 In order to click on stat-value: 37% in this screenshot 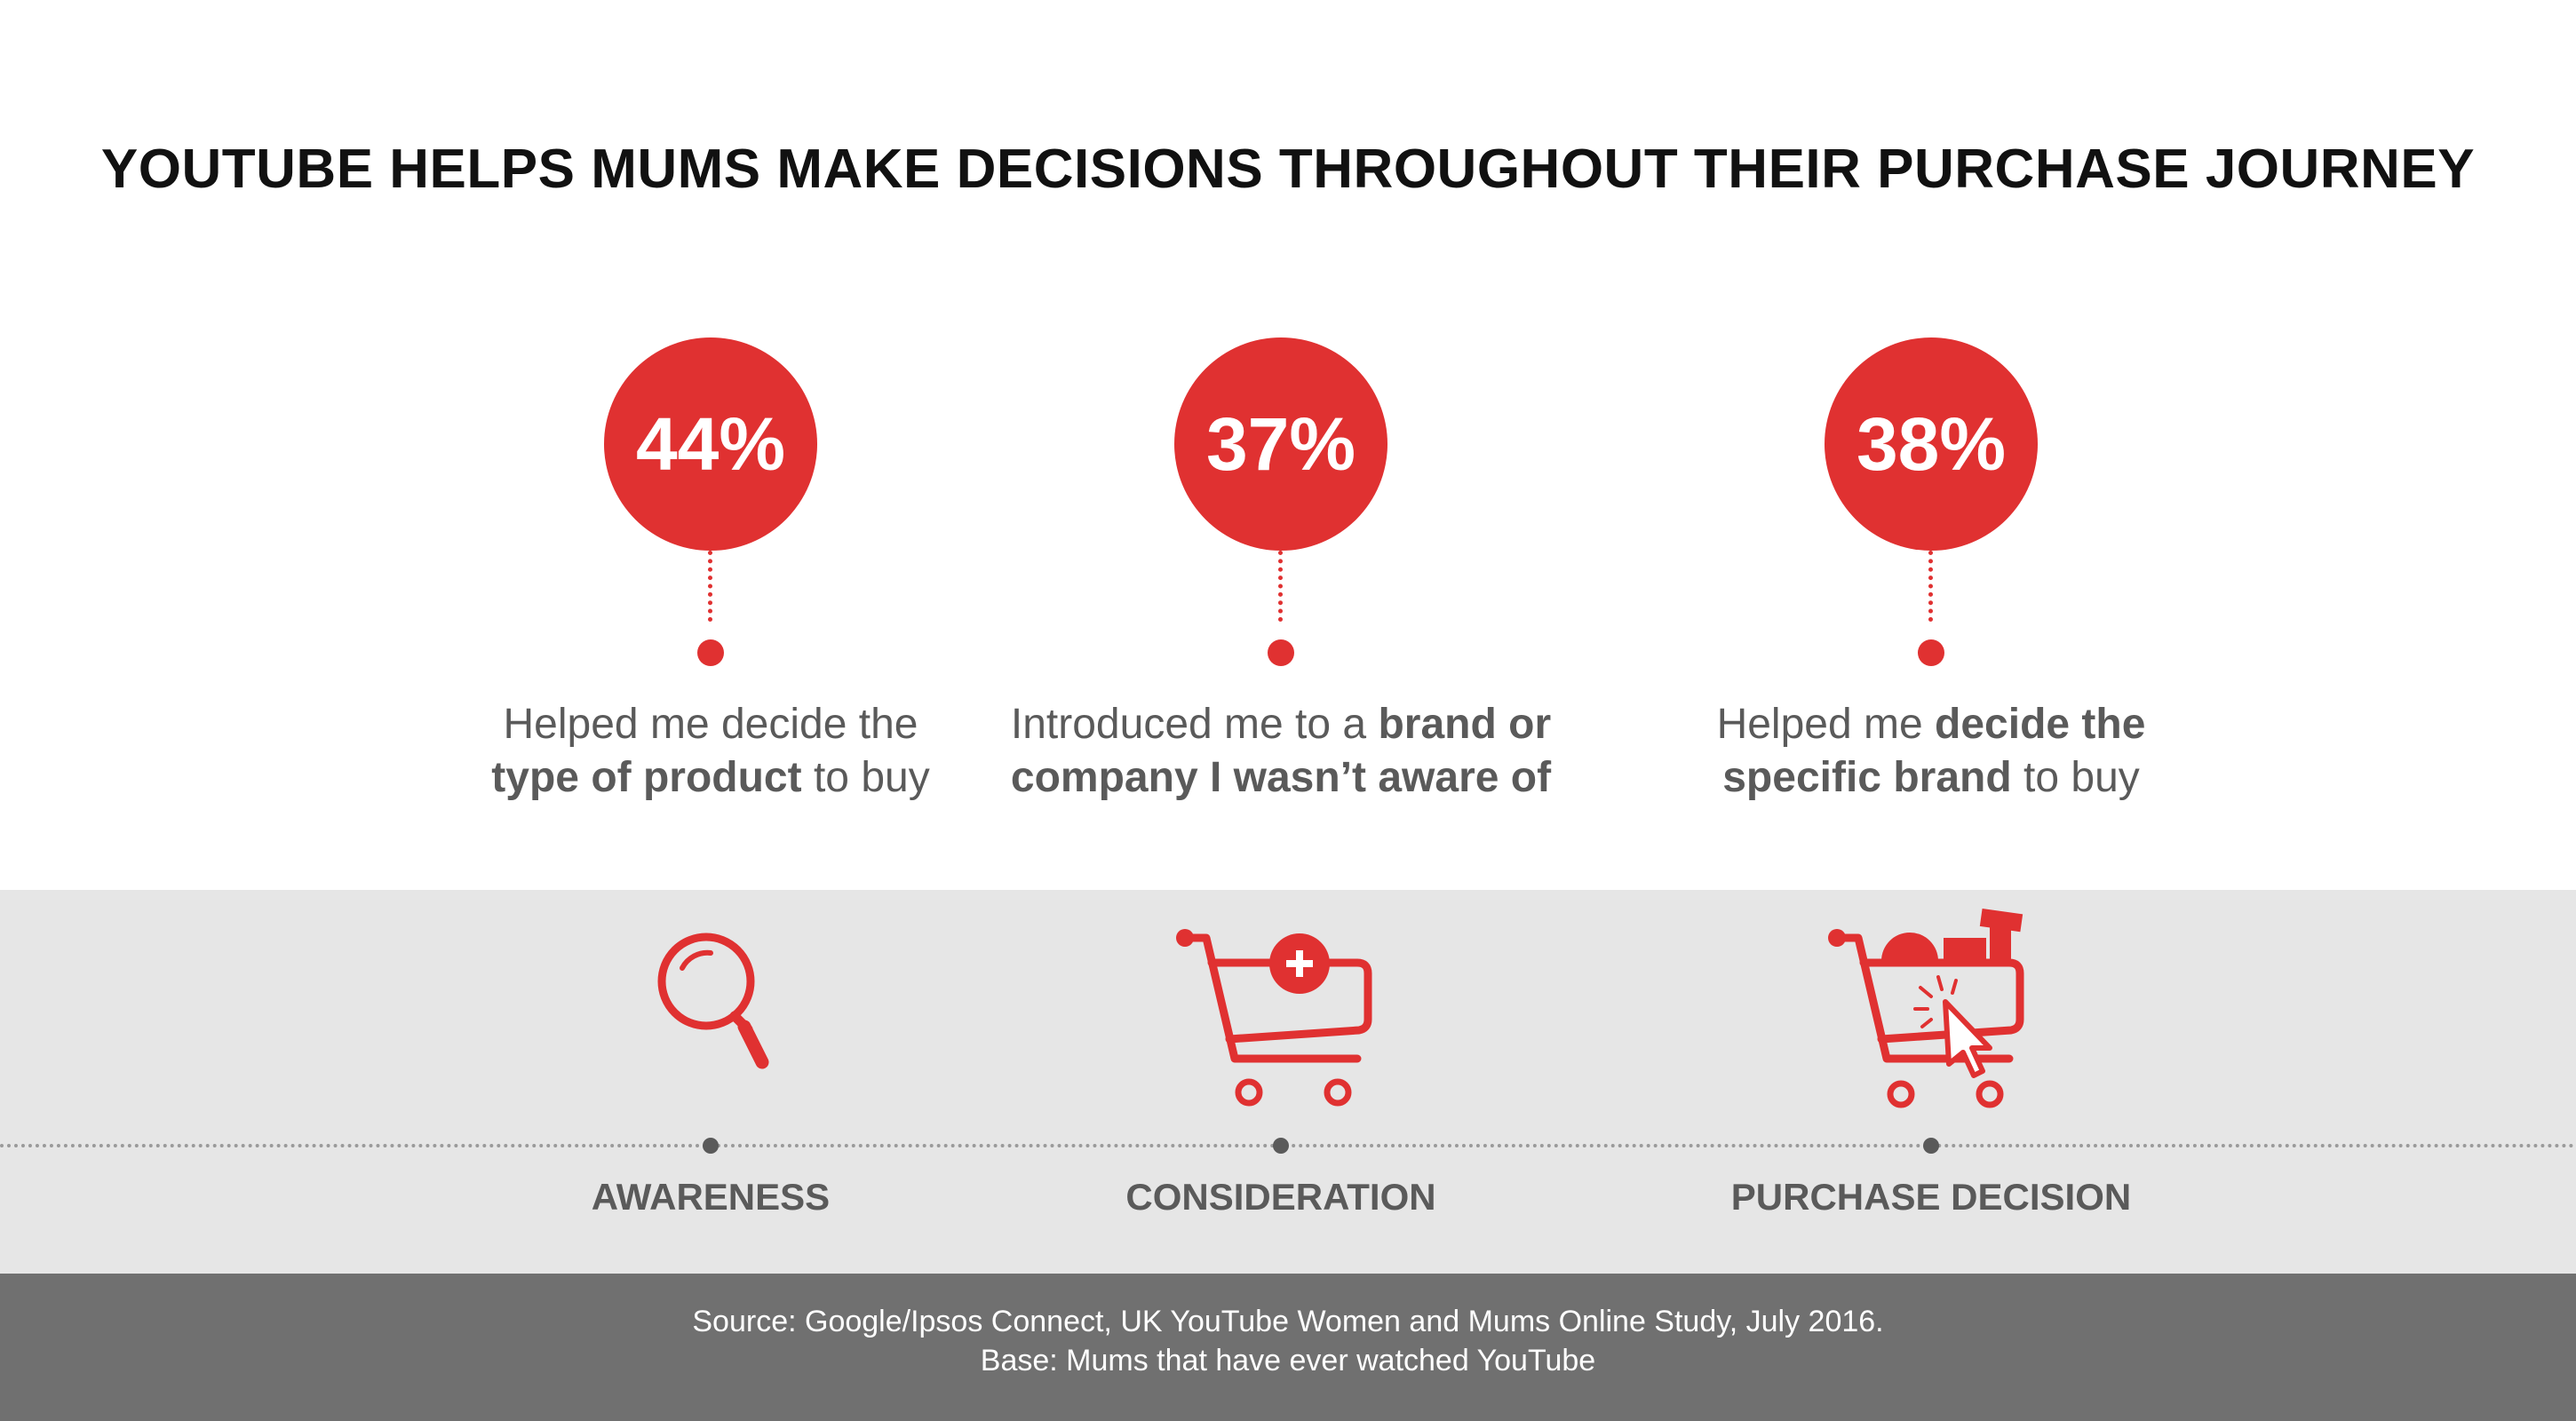, I will do `click(1280, 443)`.